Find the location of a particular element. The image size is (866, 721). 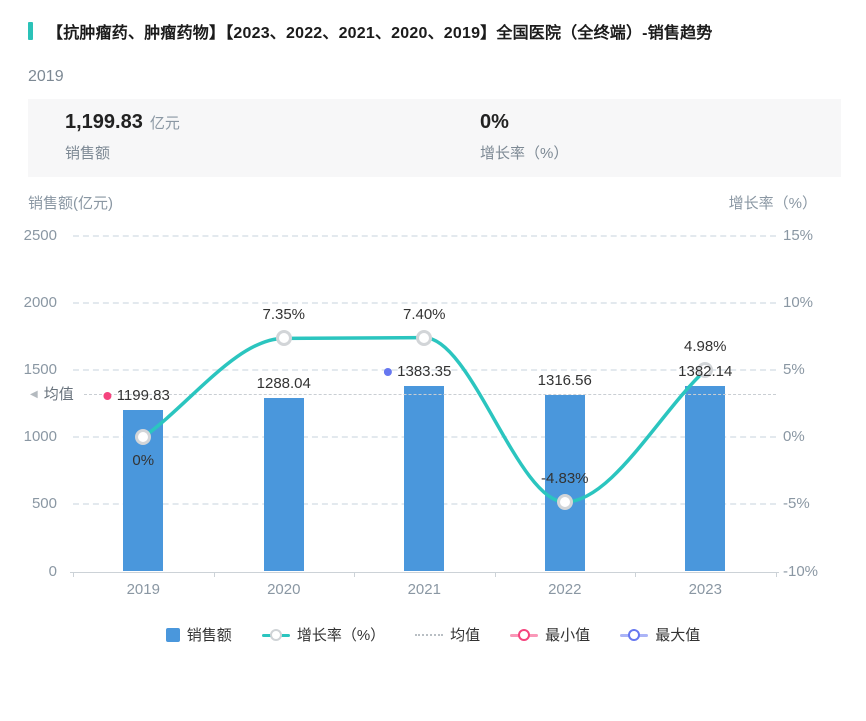

mean-label-text: 均值 is located at coordinates (58, 394).